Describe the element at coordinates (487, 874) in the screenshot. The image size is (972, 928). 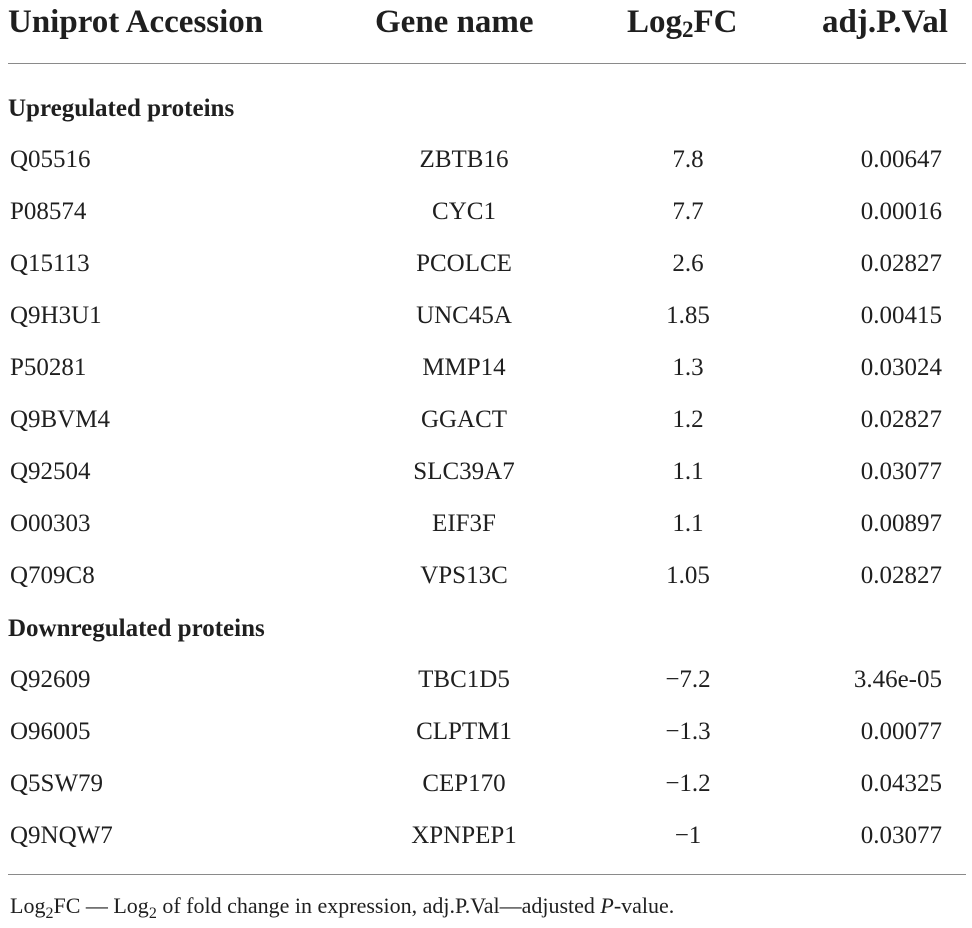
I see `footer-divider` at that location.